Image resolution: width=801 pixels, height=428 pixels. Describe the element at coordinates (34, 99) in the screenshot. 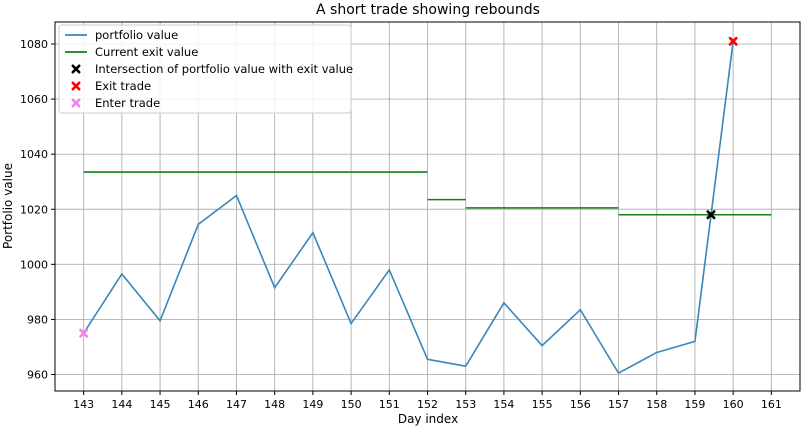

I see `y-tick-label: 1060` at that location.